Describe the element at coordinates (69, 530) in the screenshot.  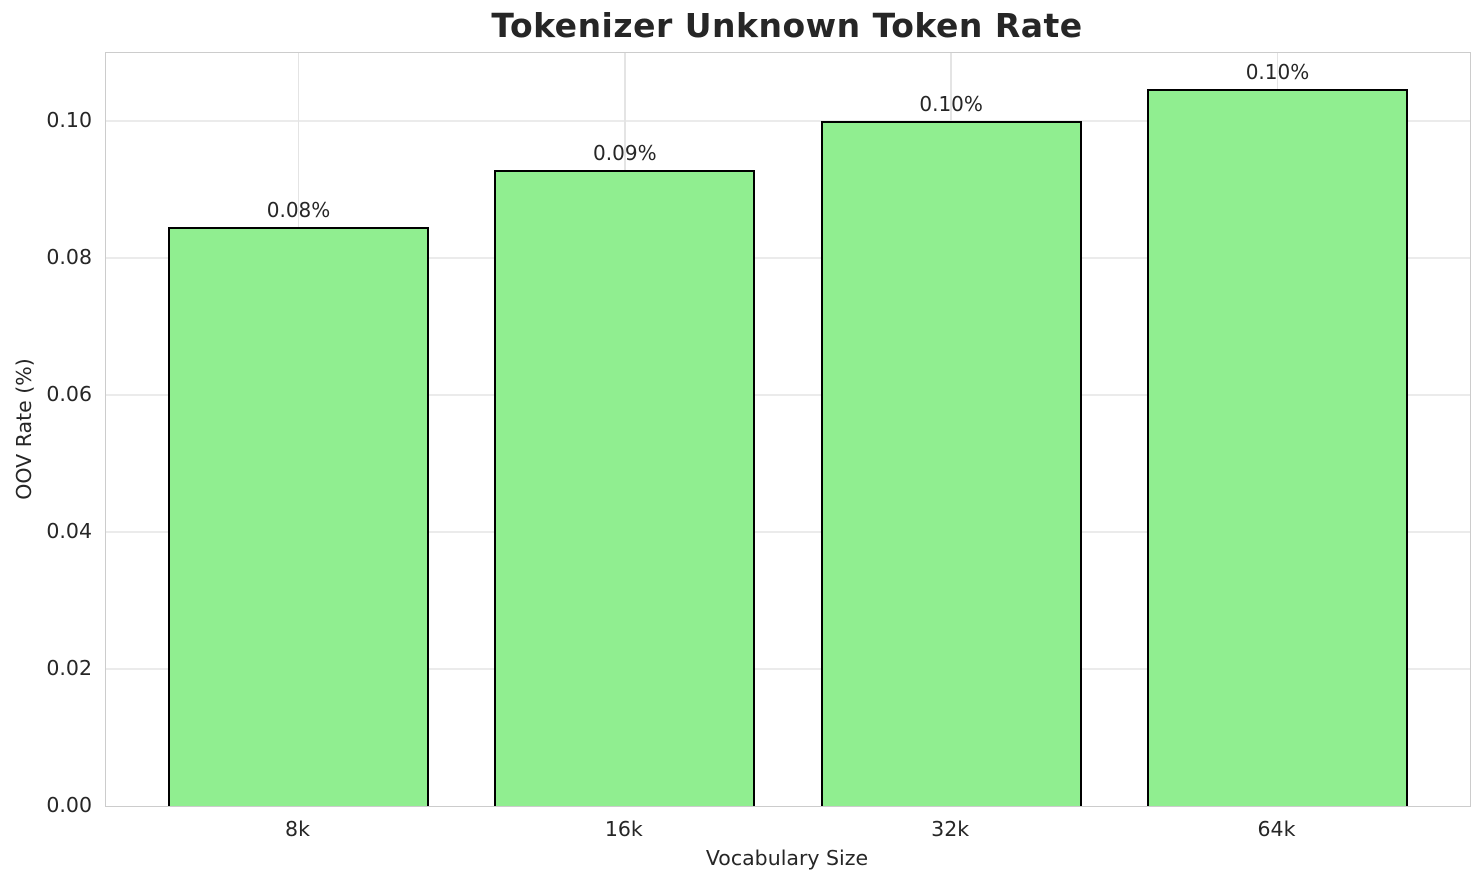
I see `y-tick-label: 0.04` at that location.